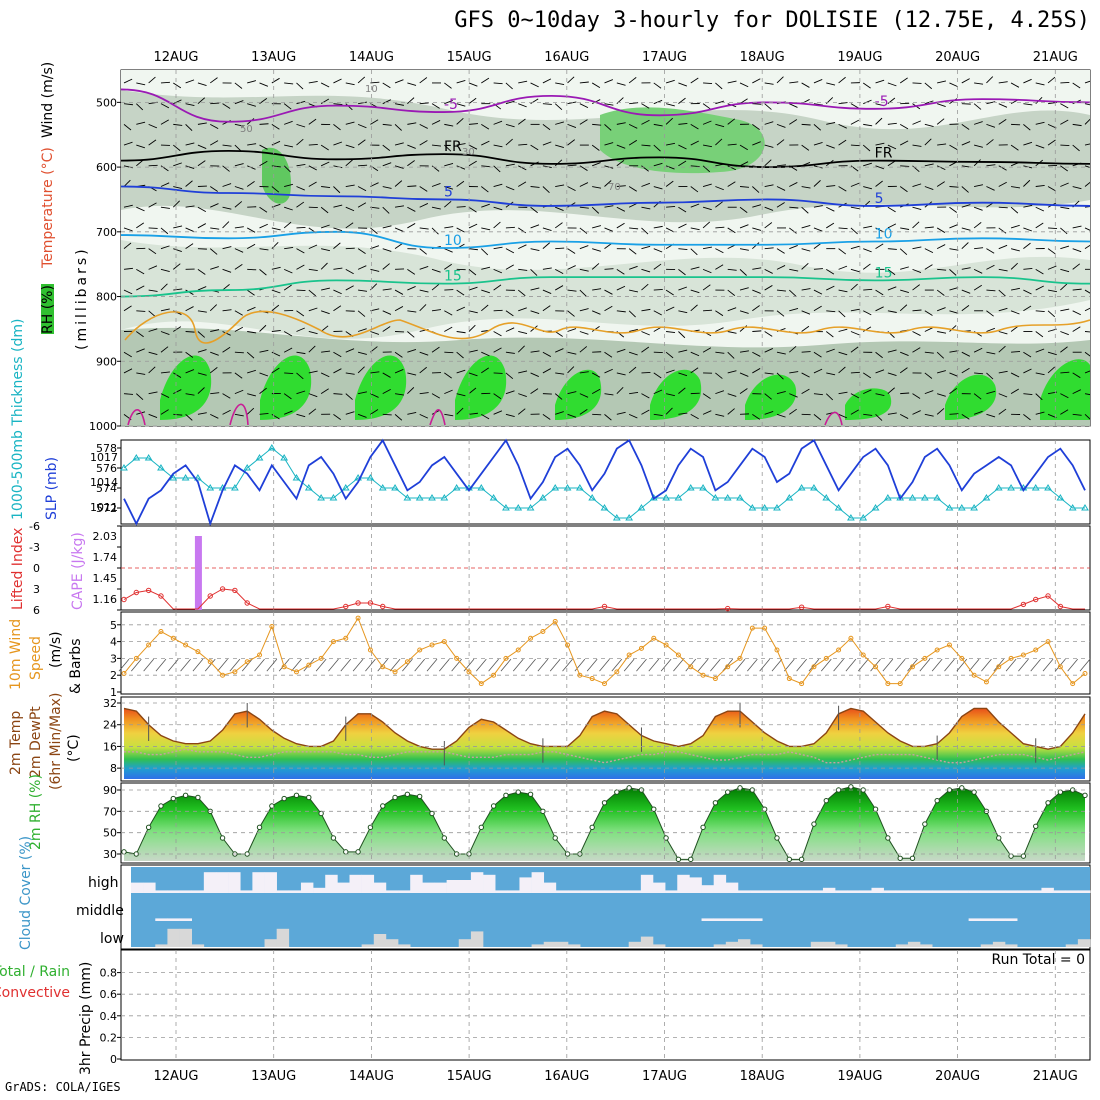  Describe the element at coordinates (604, 743) in the screenshot. I see `temp-area` at that location.